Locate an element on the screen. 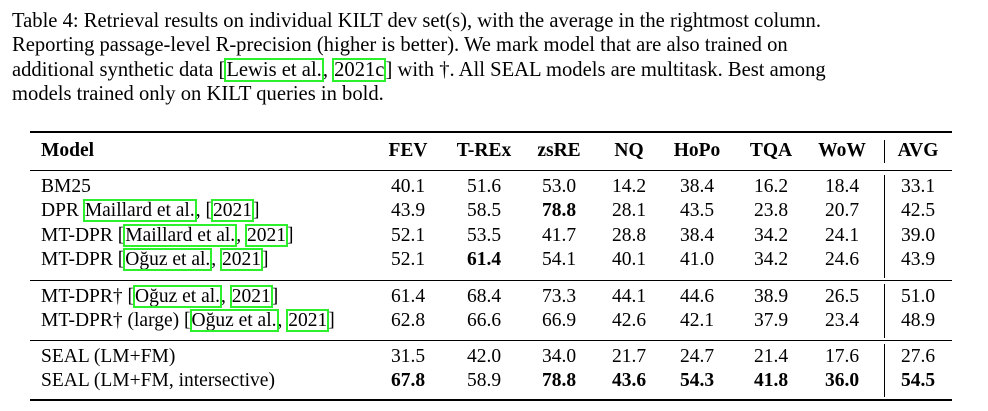  table-cell: 54.1 is located at coordinates (559, 259).